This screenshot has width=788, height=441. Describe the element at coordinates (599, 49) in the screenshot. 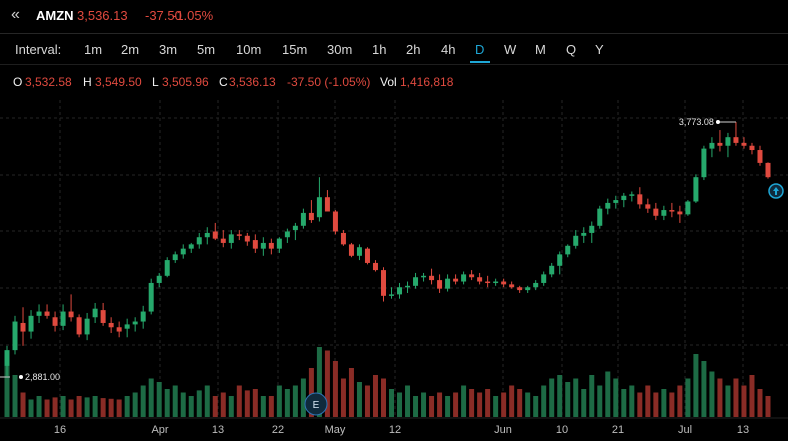

I see `interval-option-y: Y` at that location.